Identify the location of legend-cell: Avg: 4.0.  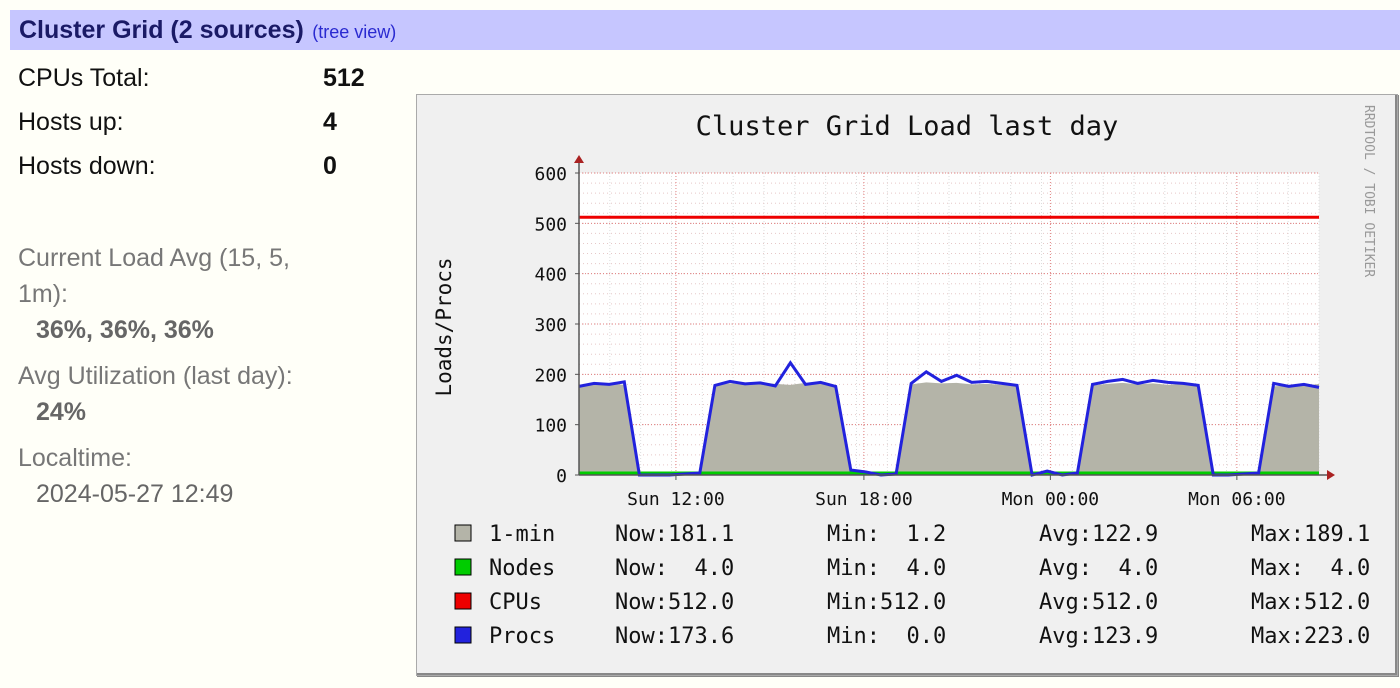
(1098, 568).